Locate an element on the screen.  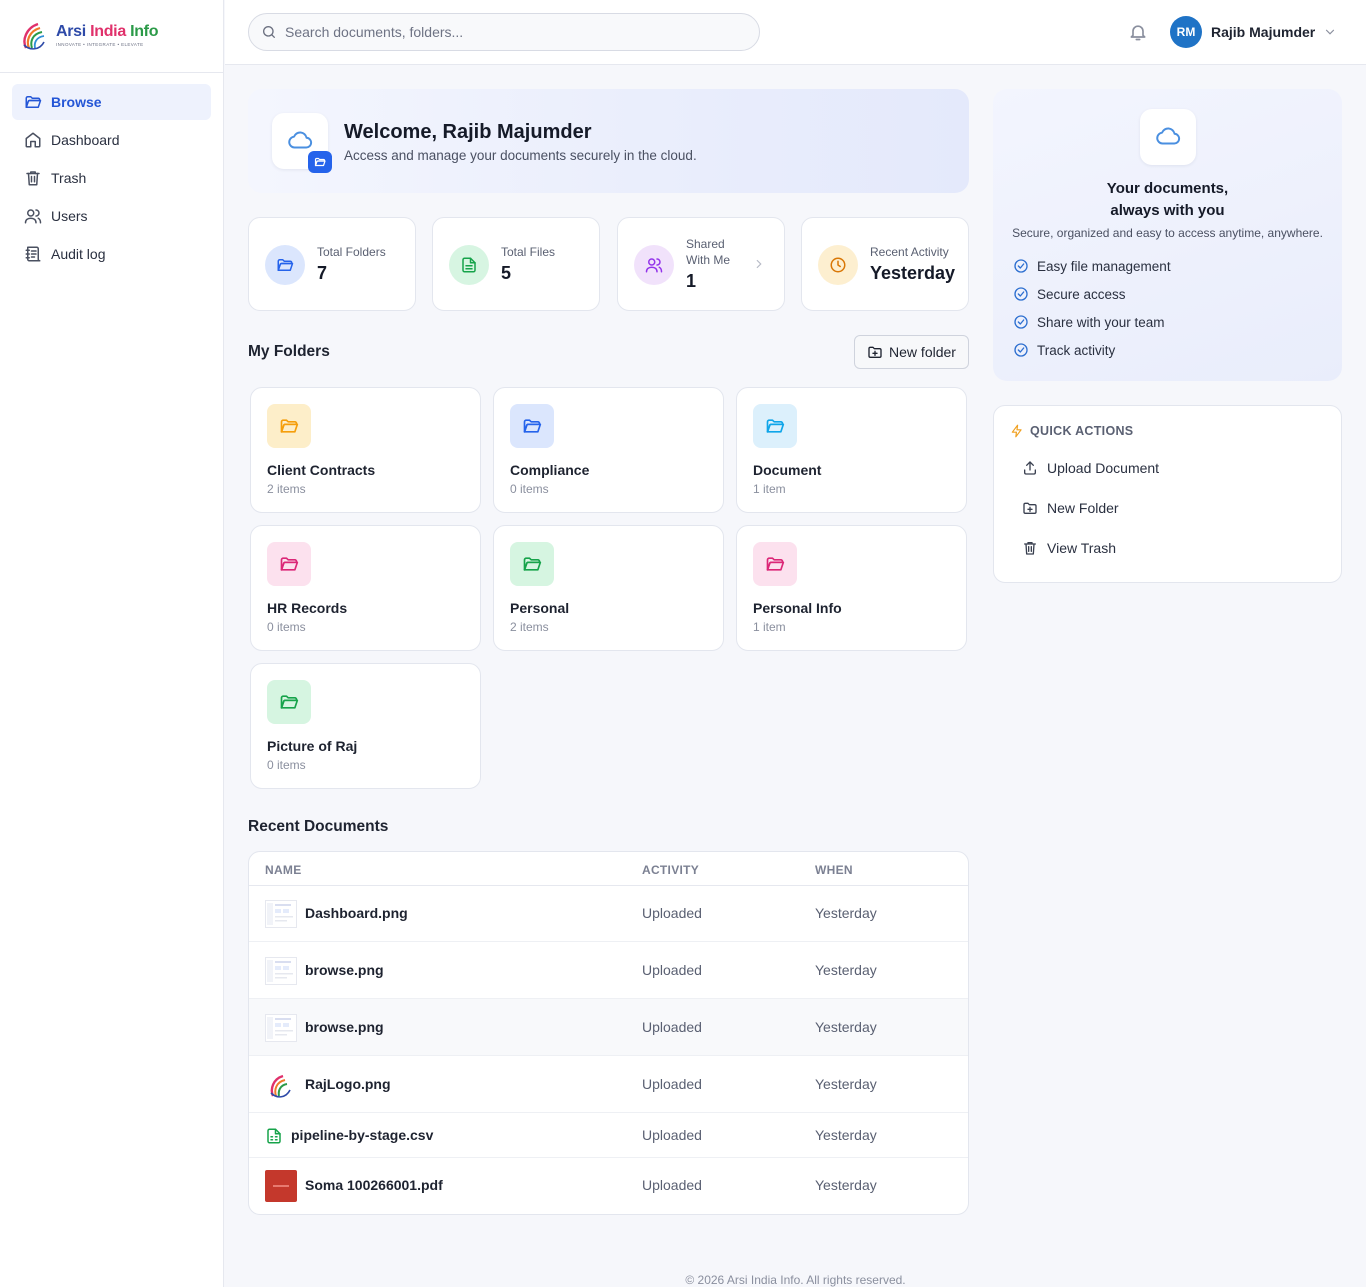
folder-name: Picture of Raj is located at coordinates (312, 746).